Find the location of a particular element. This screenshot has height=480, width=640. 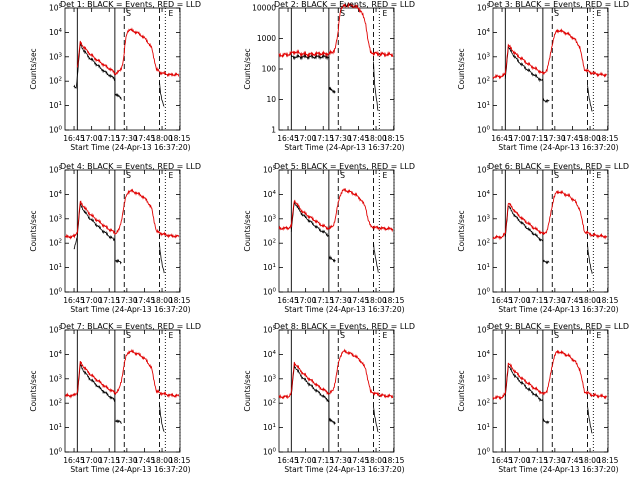

panel-title: Det 2: BLACK = Events, RED = LLD is located at coordinates (344, 4).